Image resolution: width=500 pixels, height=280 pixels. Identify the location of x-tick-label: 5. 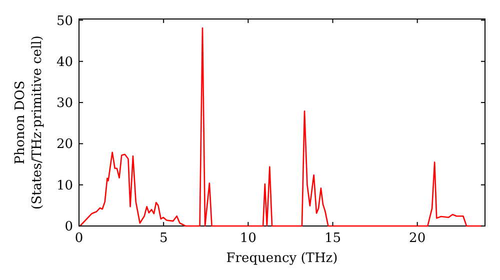
(163, 238).